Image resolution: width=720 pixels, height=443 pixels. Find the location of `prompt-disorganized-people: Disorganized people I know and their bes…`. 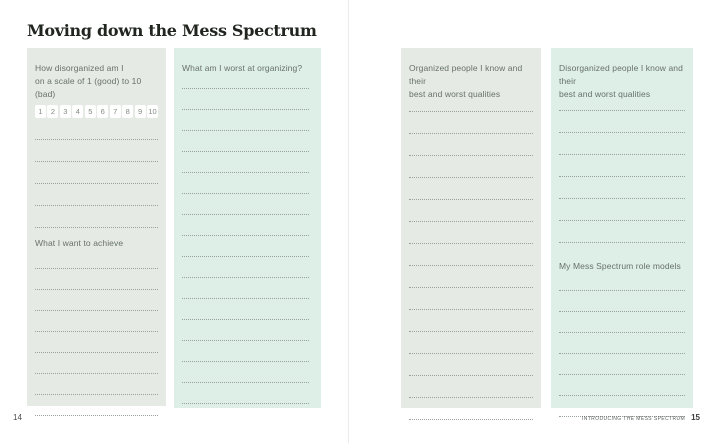

prompt-disorganized-people: Disorganized people I know and their bes… is located at coordinates (621, 81).